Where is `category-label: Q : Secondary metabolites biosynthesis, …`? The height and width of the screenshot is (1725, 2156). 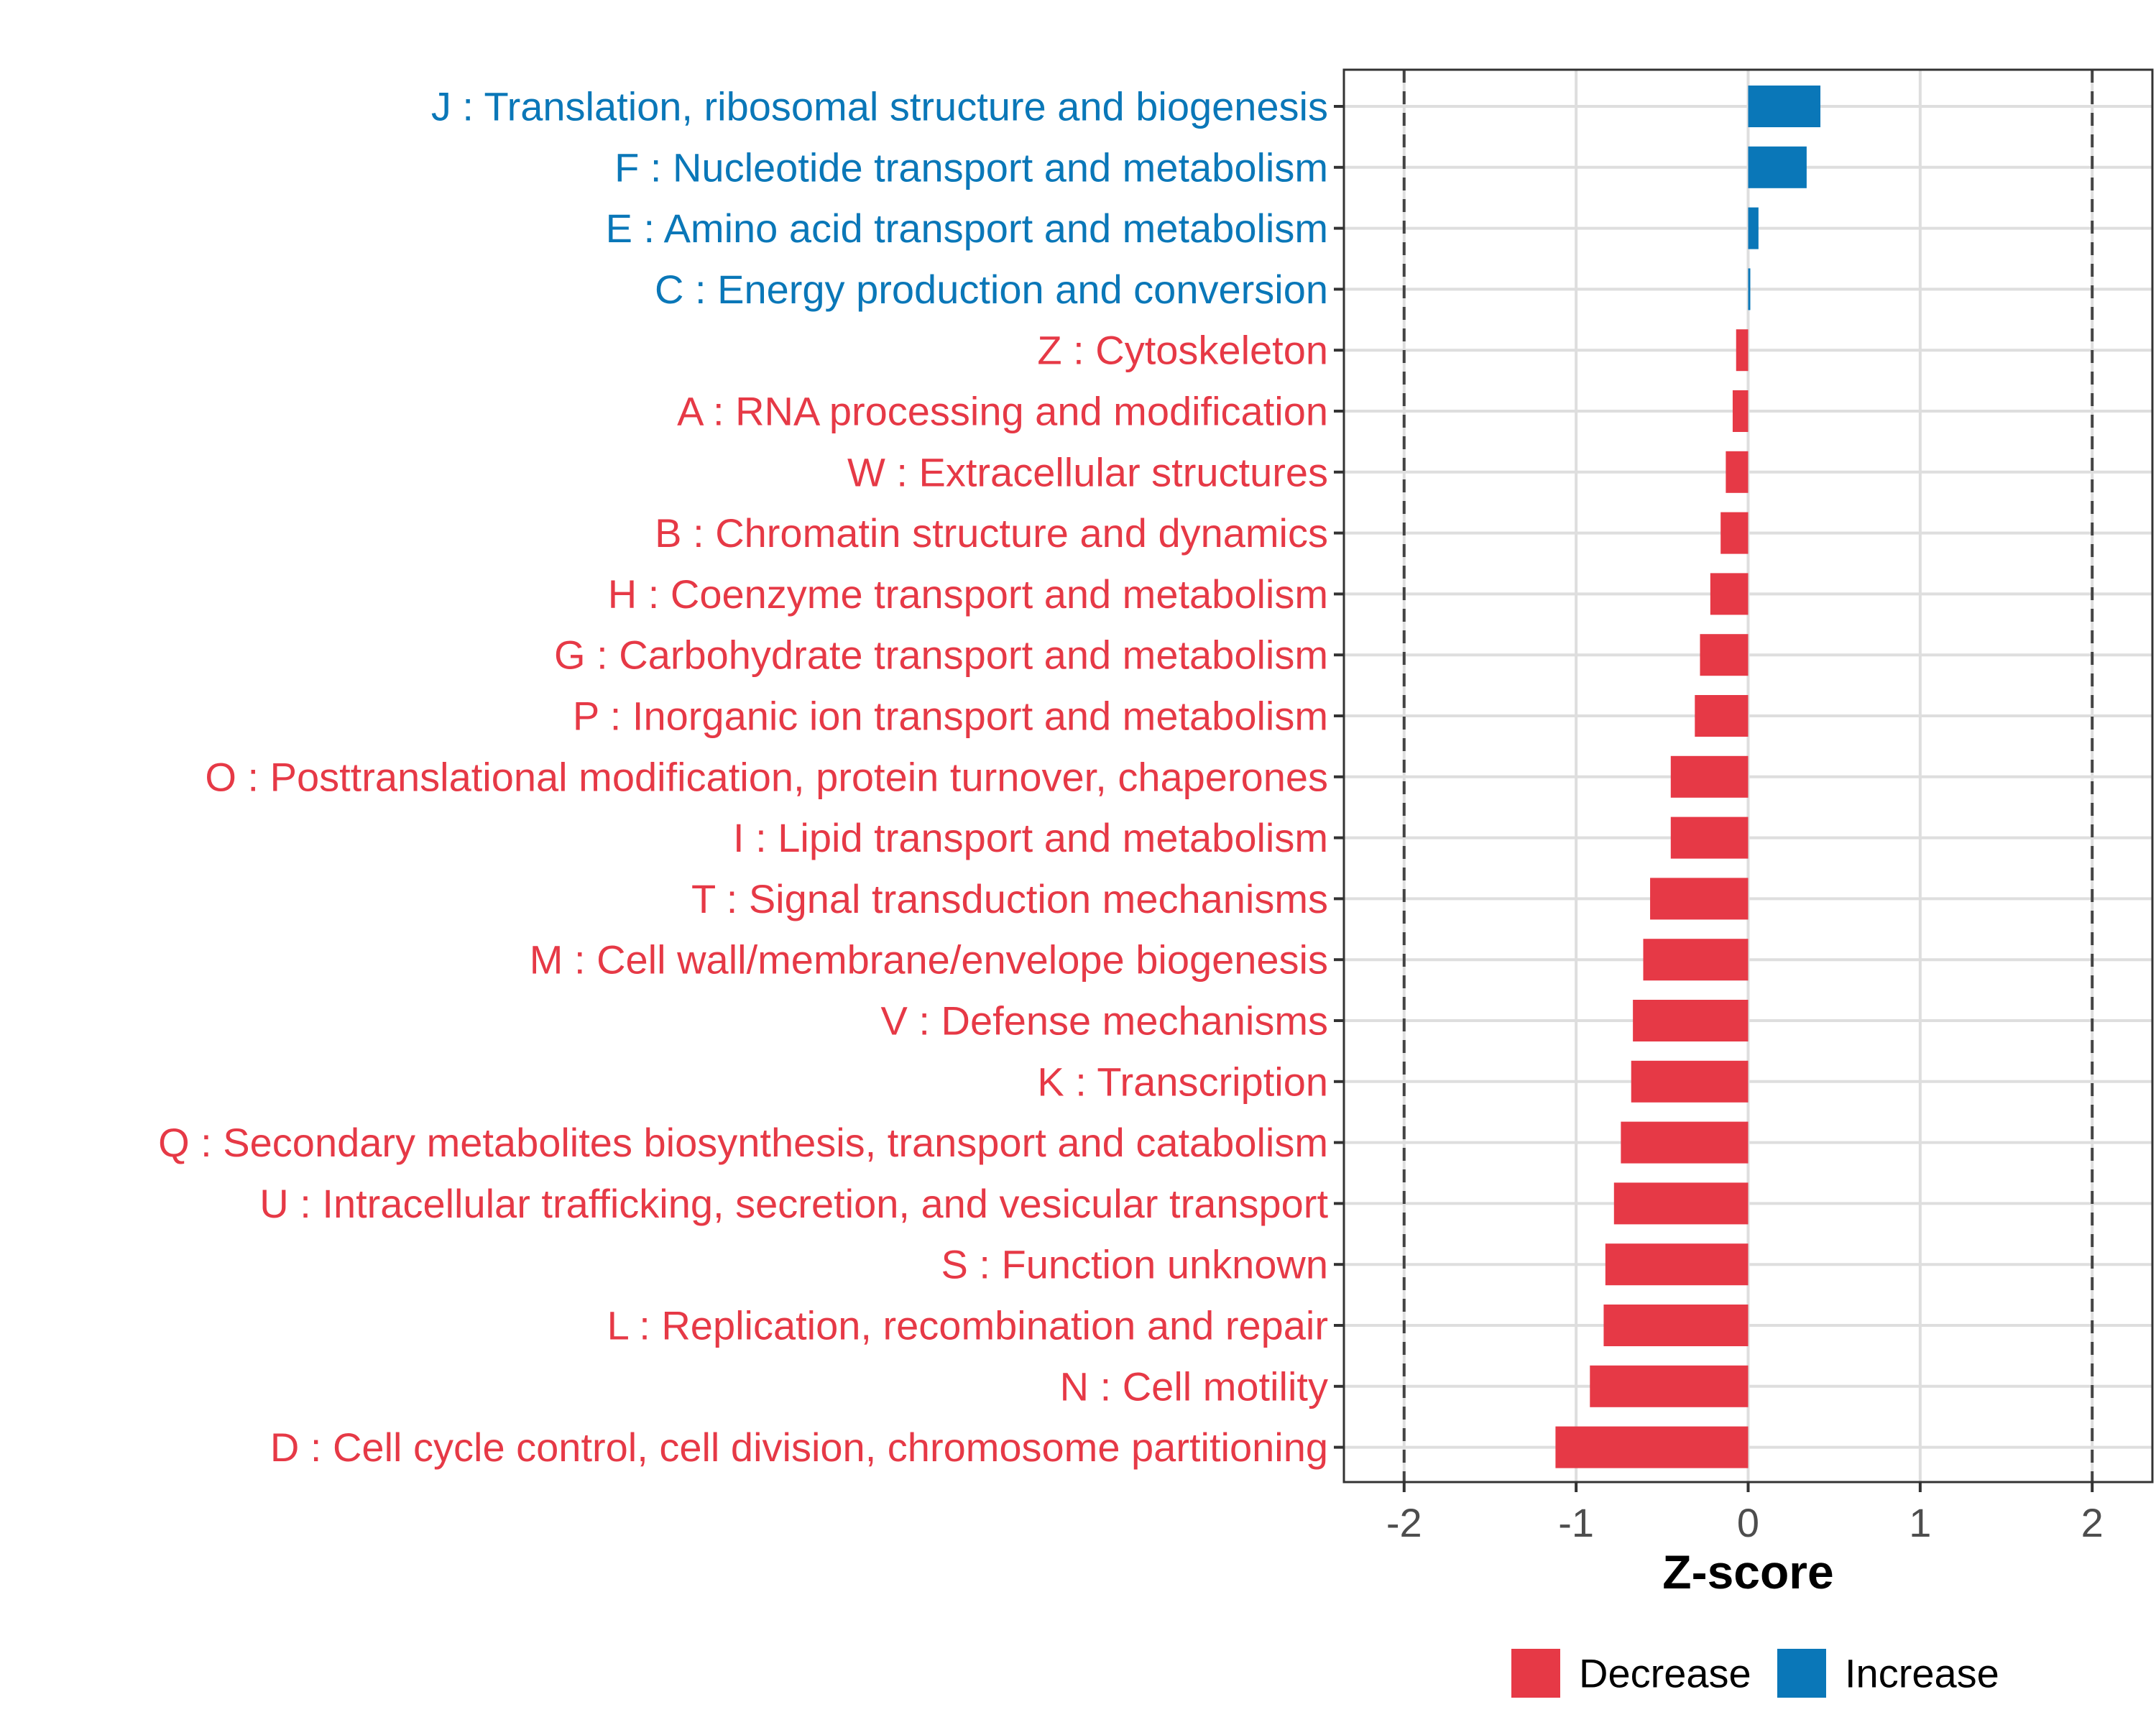
category-label: Q : Secondary metabolites biosynthesis, … is located at coordinates (743, 1142).